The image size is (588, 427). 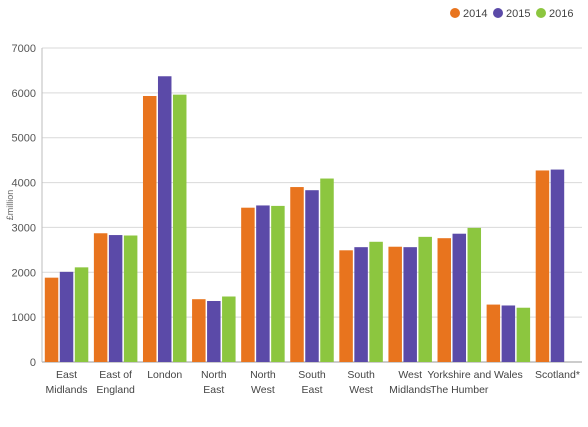 I want to click on x-tick-label: East Midlands, so click(x=67, y=382).